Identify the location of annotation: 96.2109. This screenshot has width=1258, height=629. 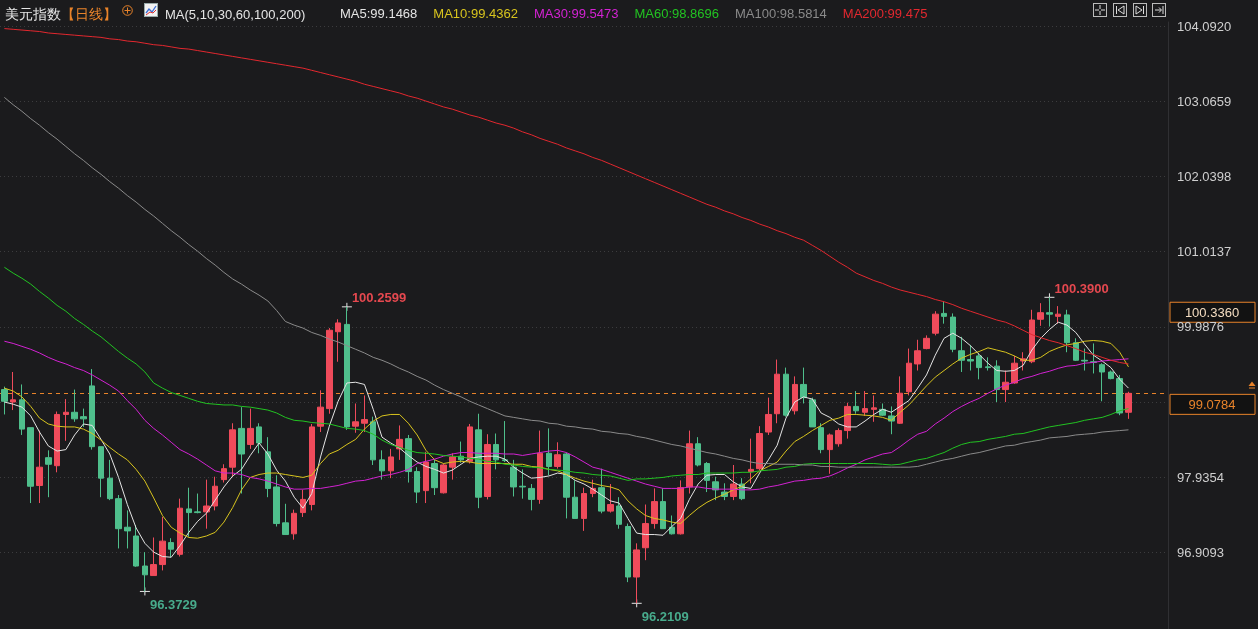
(665, 616).